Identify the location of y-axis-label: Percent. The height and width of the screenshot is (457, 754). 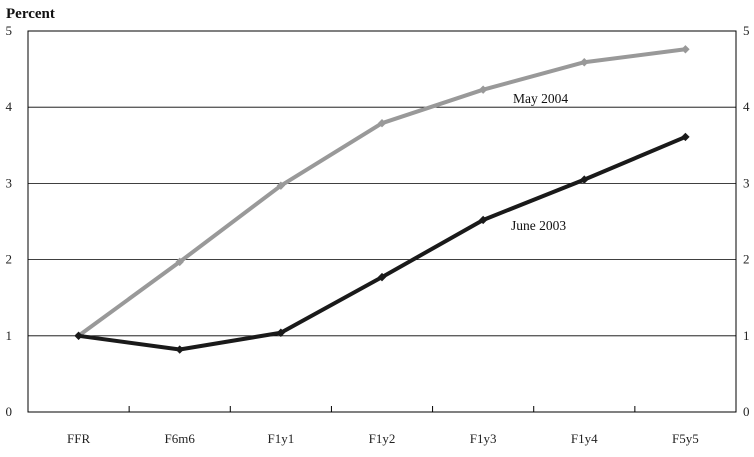
(30, 14).